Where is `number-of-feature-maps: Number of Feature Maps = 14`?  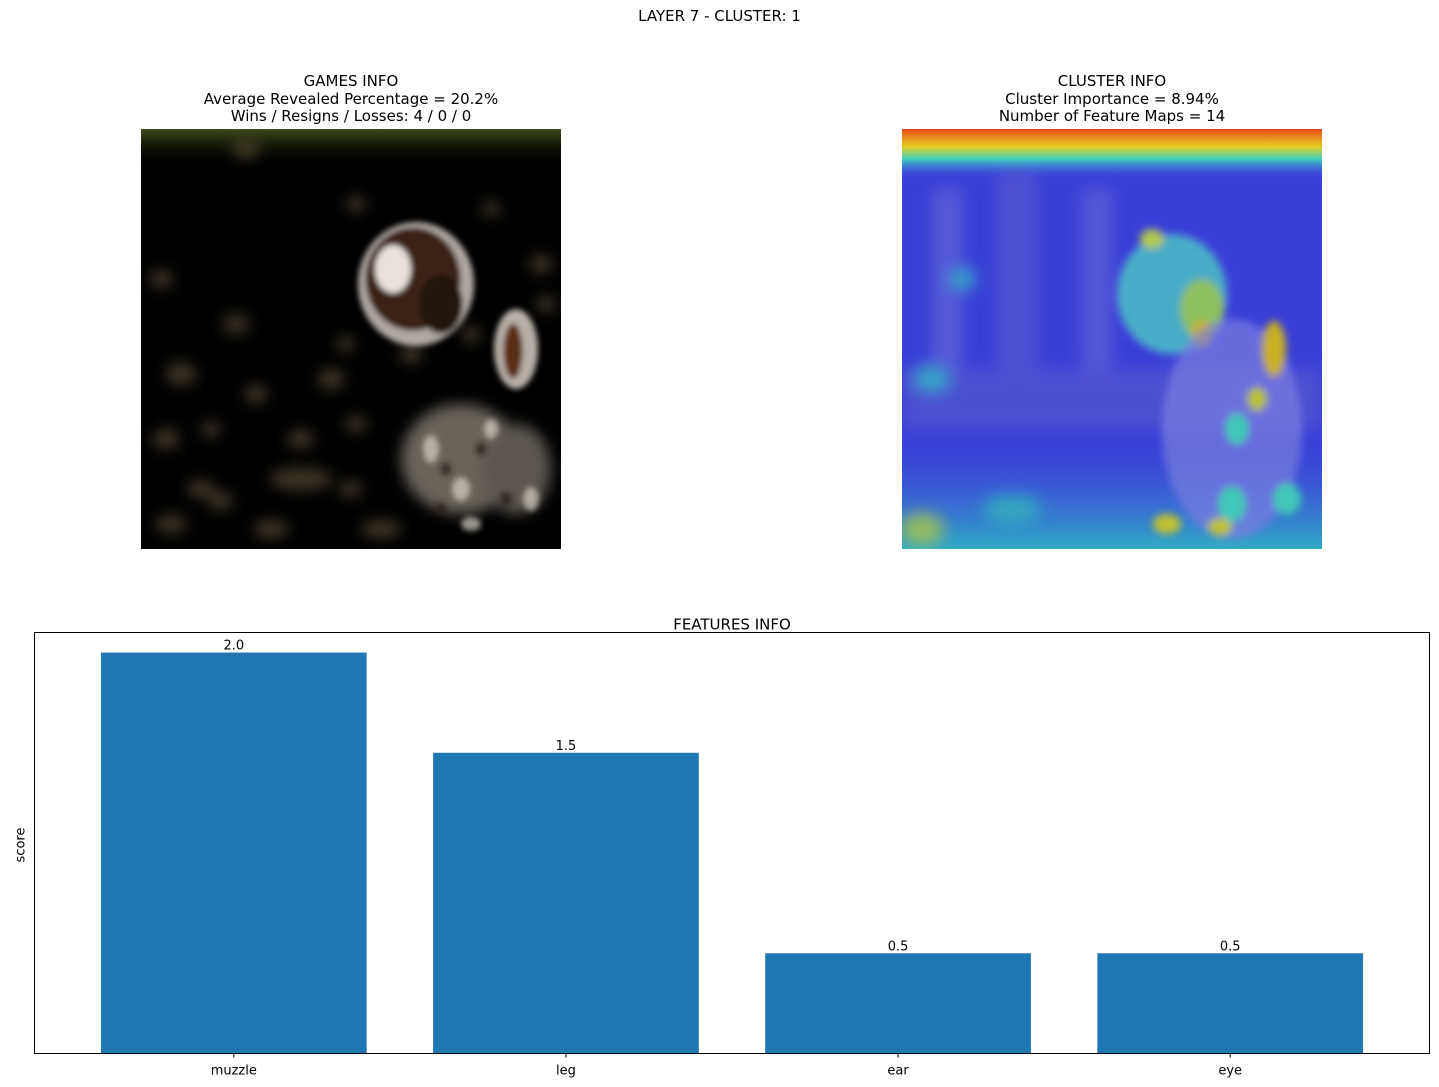
number-of-feature-maps: Number of Feature Maps = 14 is located at coordinates (1112, 116).